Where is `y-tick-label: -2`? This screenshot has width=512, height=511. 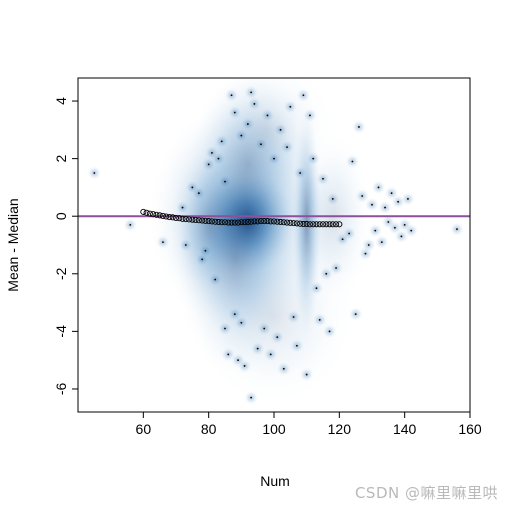
y-tick-label: -2 is located at coordinates (61, 273).